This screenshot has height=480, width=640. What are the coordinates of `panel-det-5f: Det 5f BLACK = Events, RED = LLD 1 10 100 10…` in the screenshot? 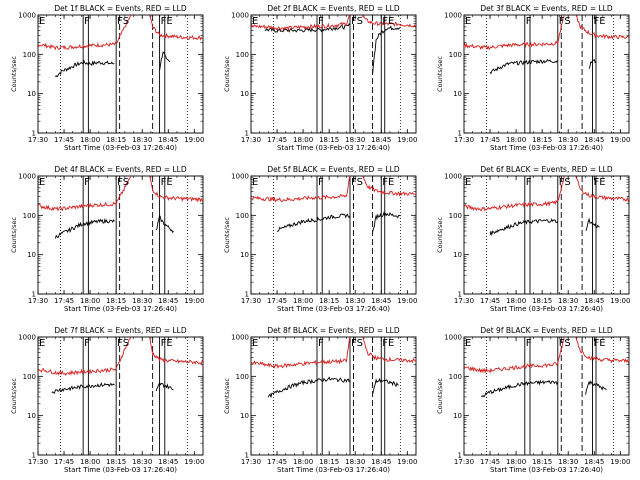 It's located at (320, 239).